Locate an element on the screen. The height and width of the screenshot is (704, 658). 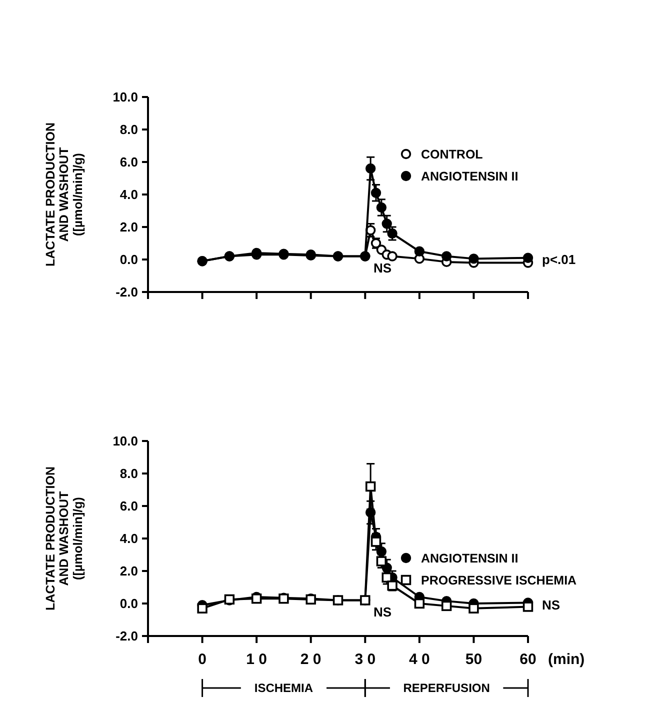
x-tick-label: 0 is located at coordinates (202, 659).